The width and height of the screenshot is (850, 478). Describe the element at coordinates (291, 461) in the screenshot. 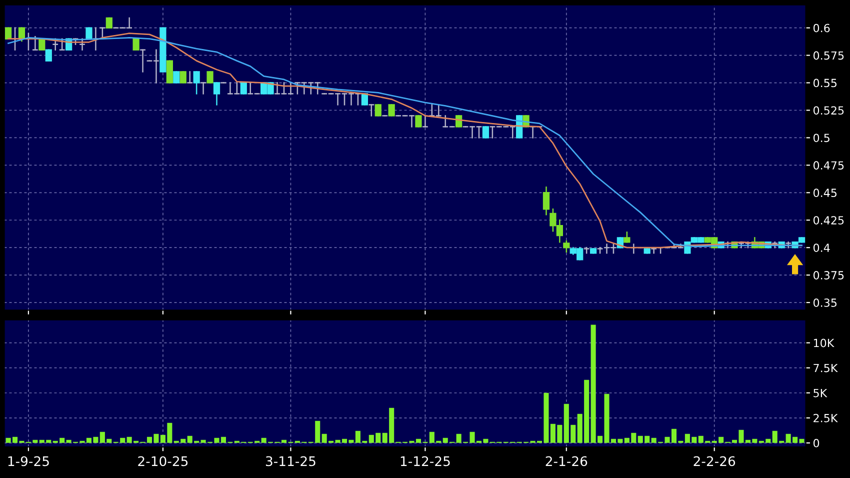

I see `x-tick-label: 3-11-25` at that location.